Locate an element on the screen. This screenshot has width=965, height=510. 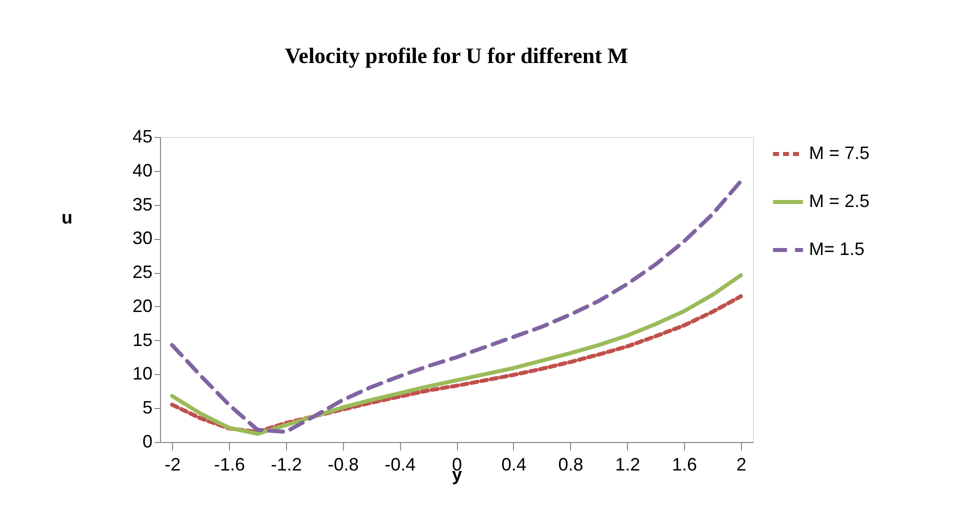
x-tick-label: 0.4 is located at coordinates (513, 464).